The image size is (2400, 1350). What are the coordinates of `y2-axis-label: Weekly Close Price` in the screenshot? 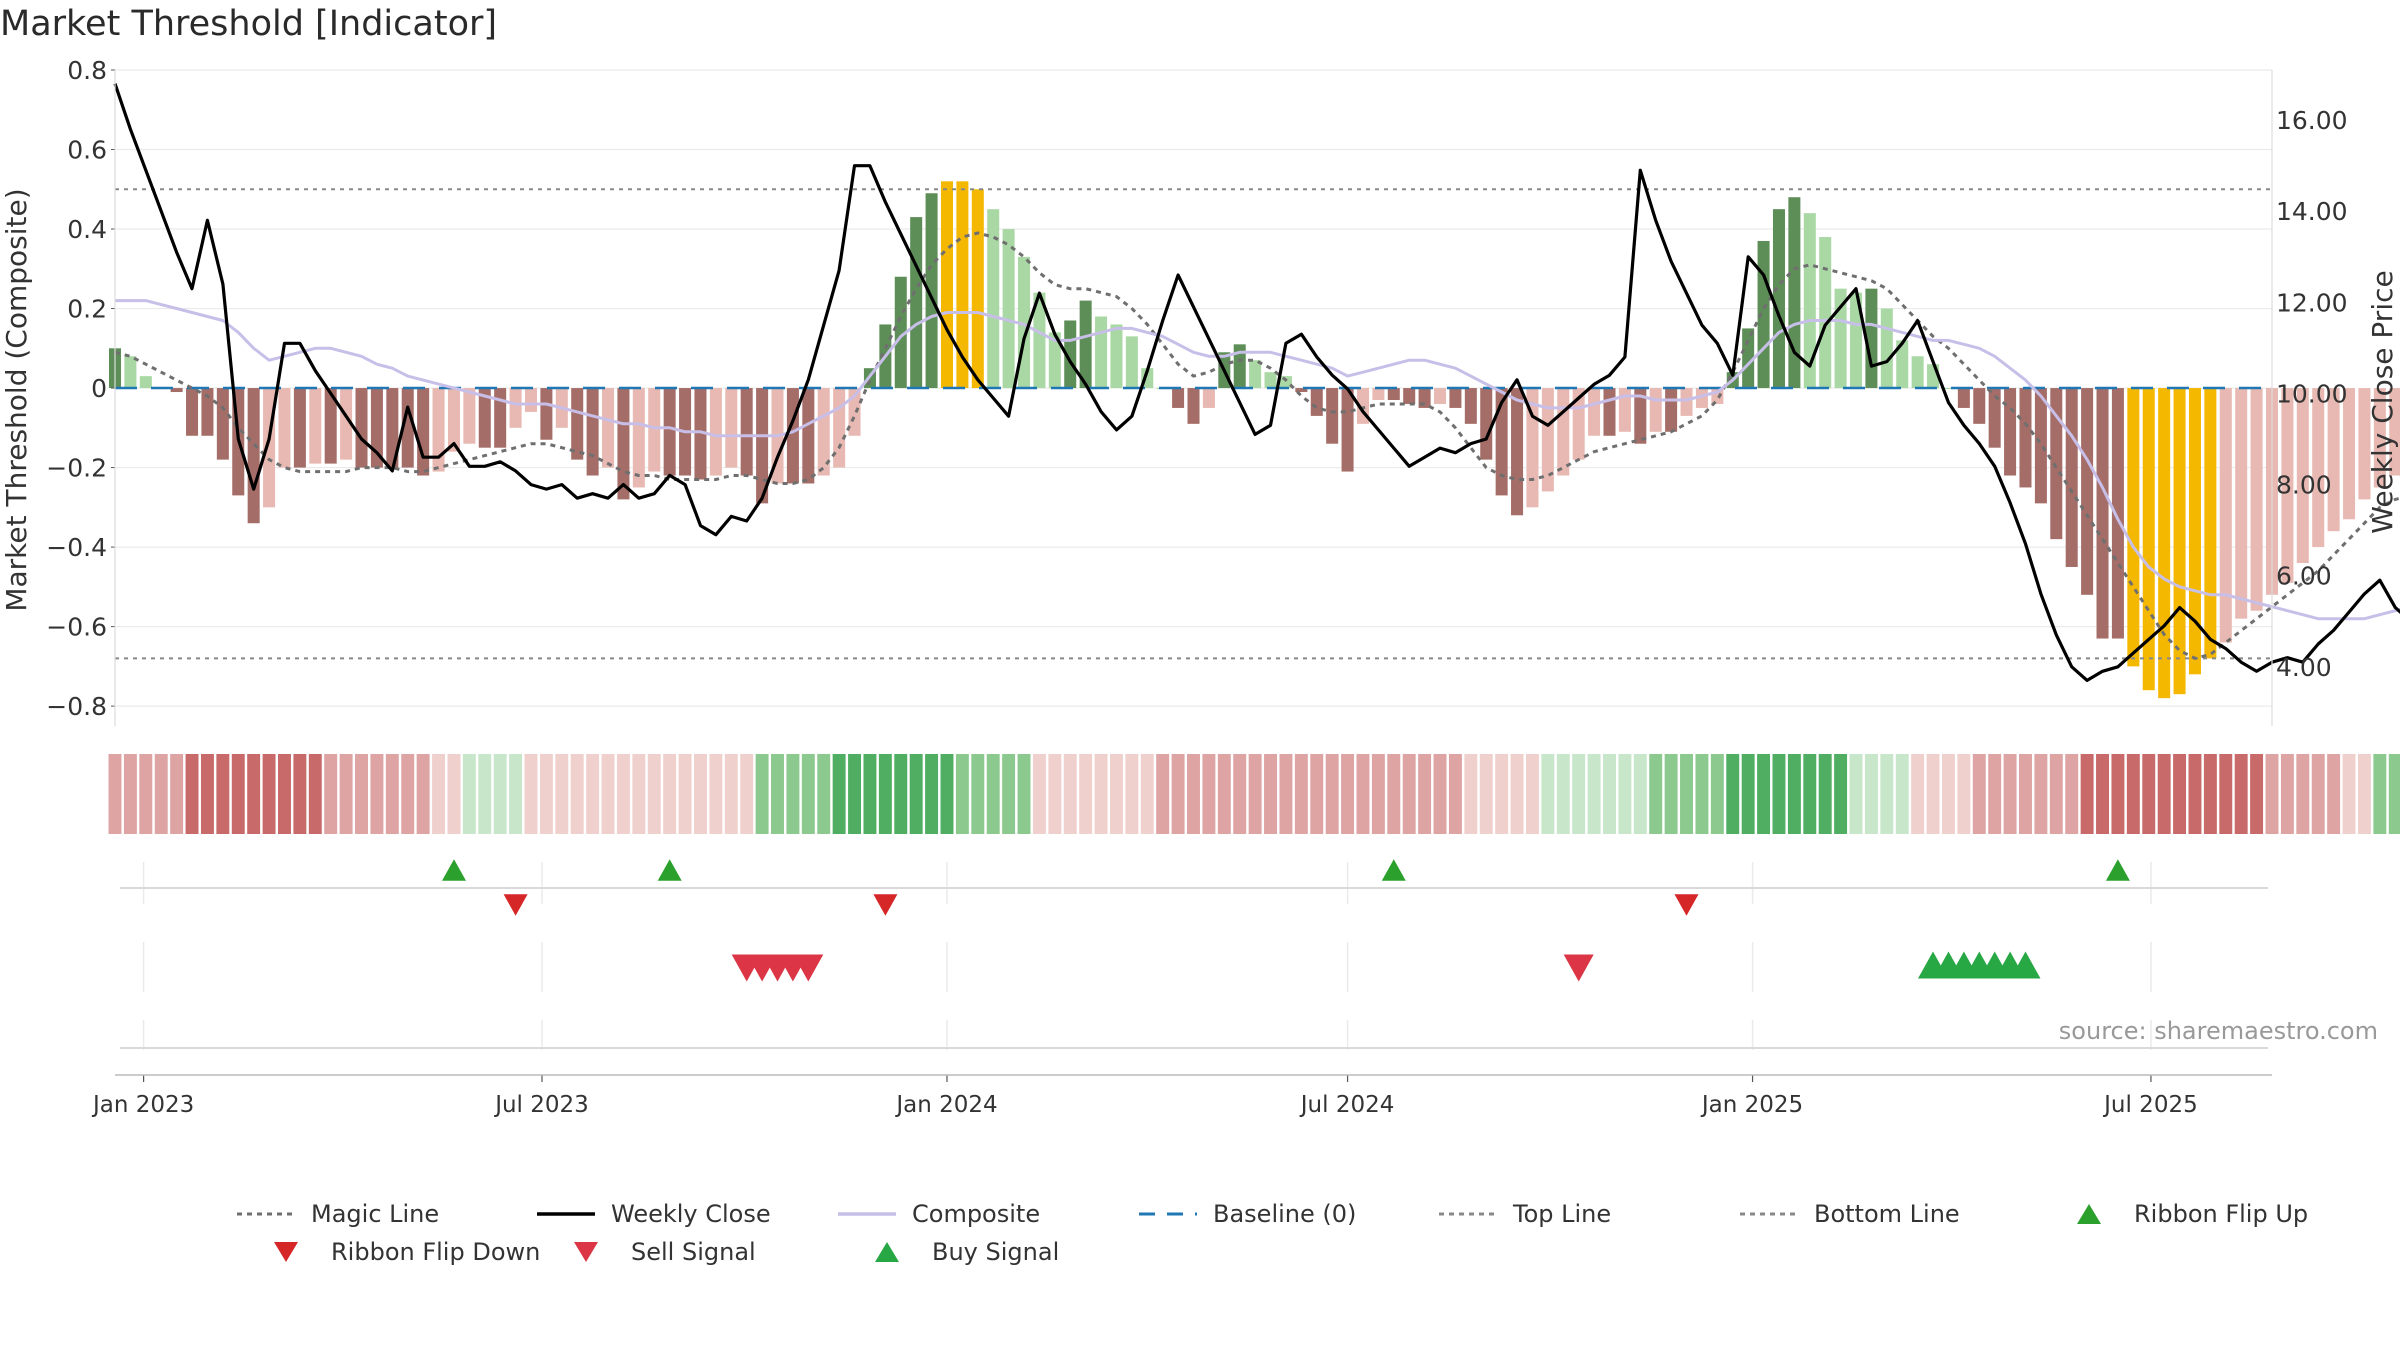 It's located at (2382, 401).